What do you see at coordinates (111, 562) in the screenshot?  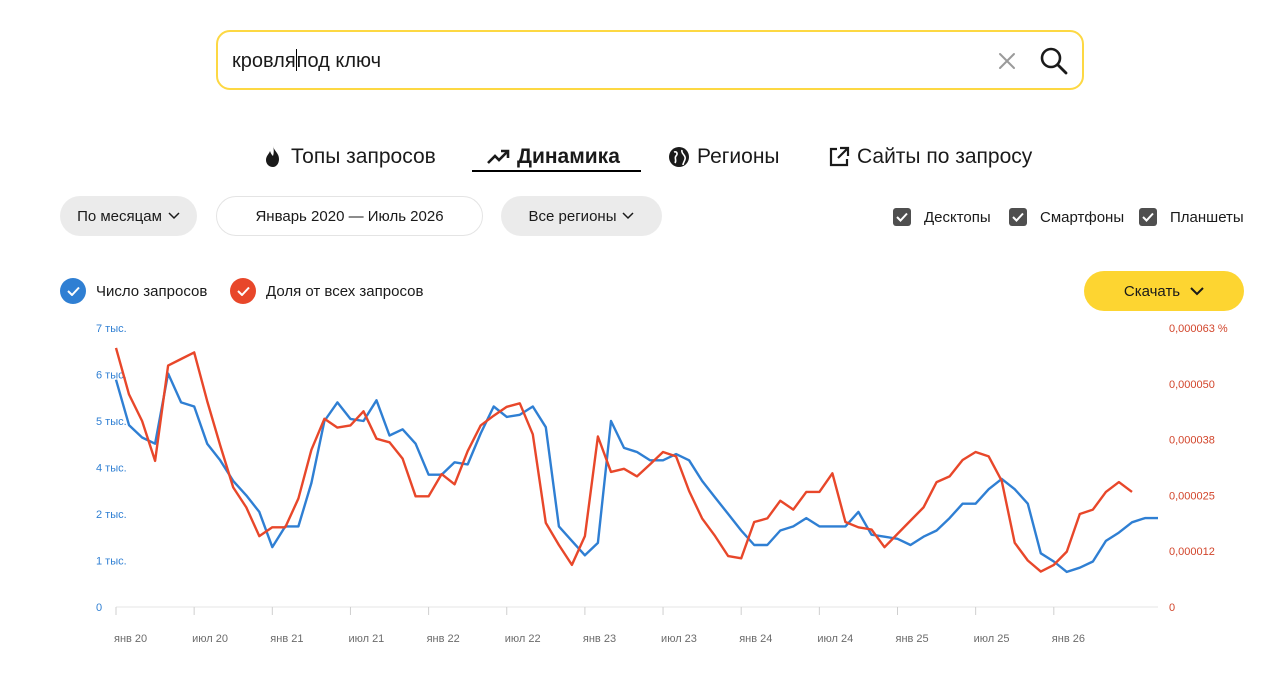 I see `y-left-tick-label: 1 тыс.` at bounding box center [111, 562].